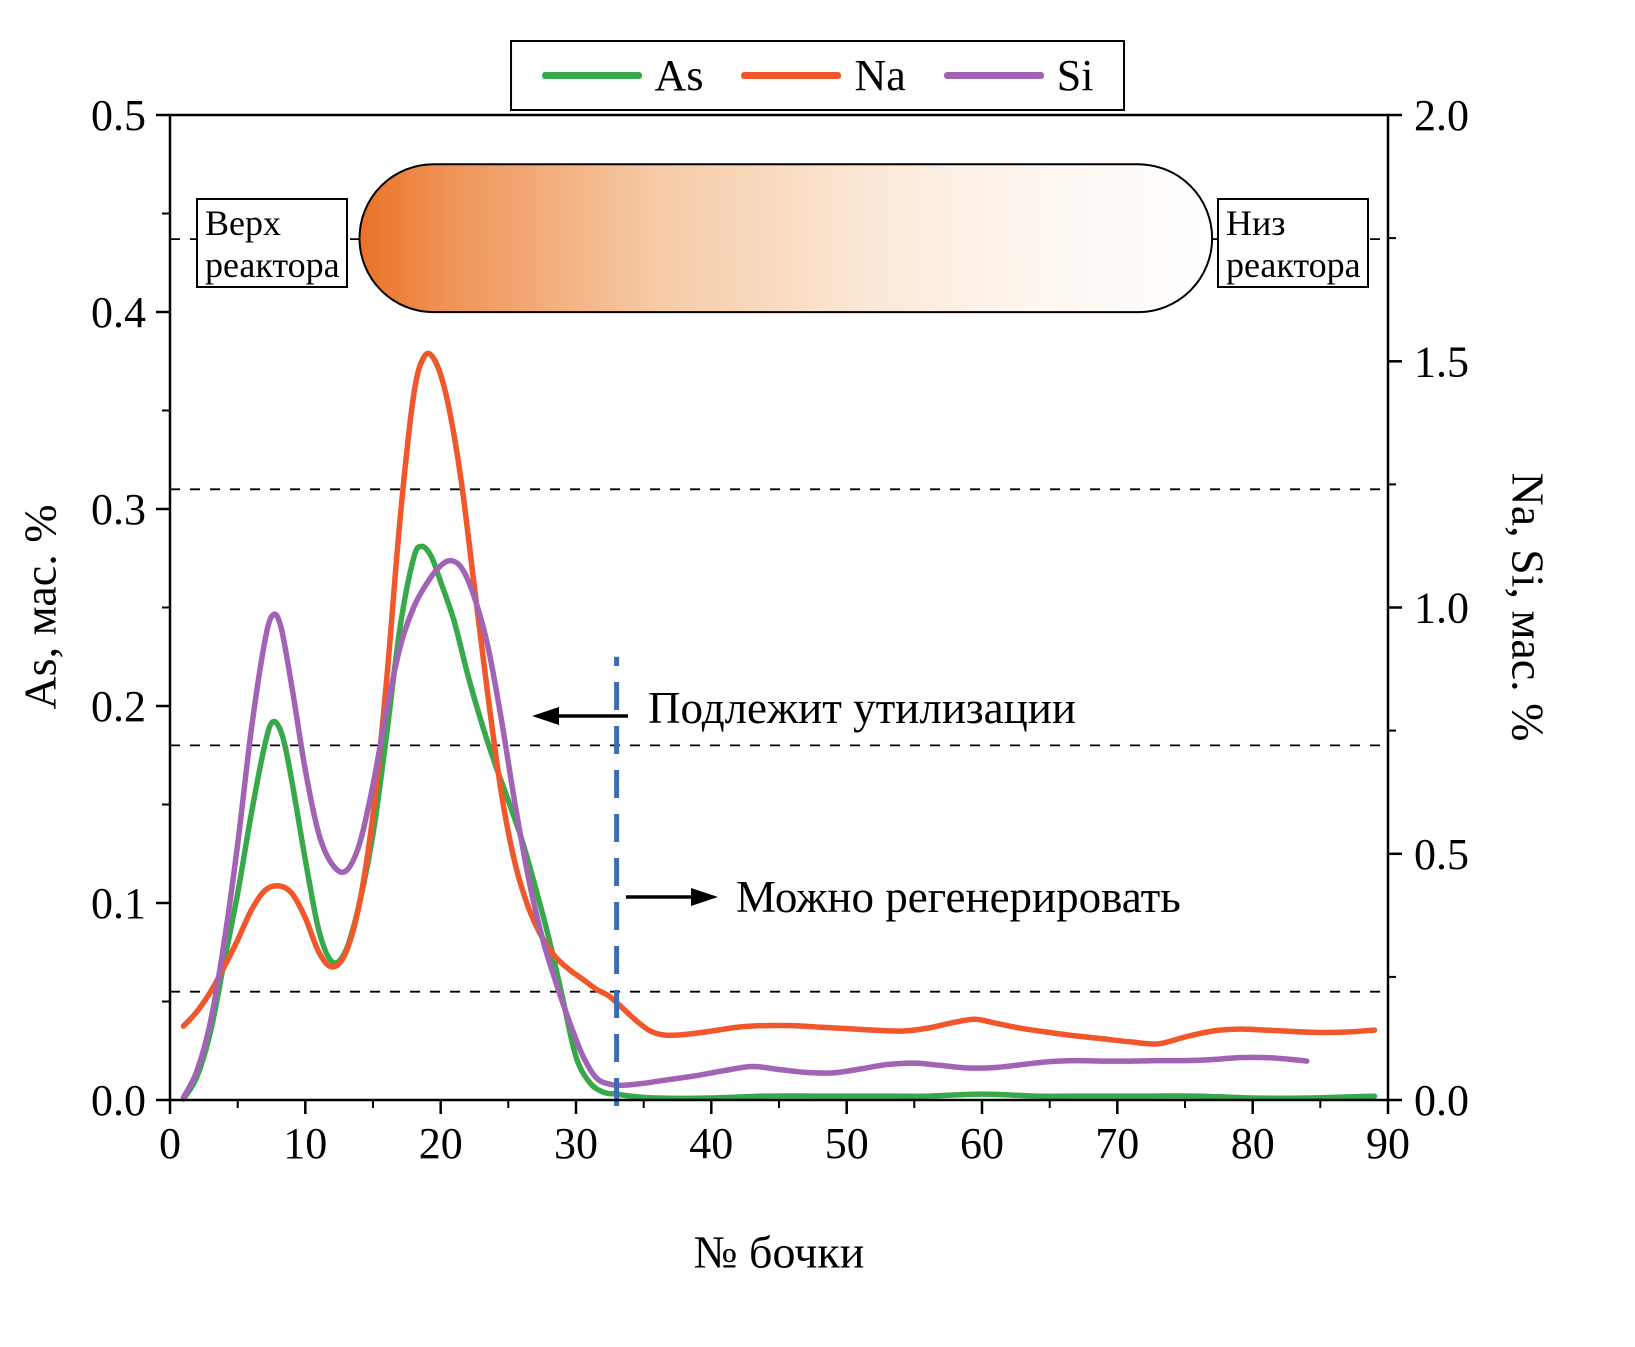 This screenshot has height=1347, width=1635. What do you see at coordinates (847, 1143) in the screenshot?
I see `x-tick-label: 50` at bounding box center [847, 1143].